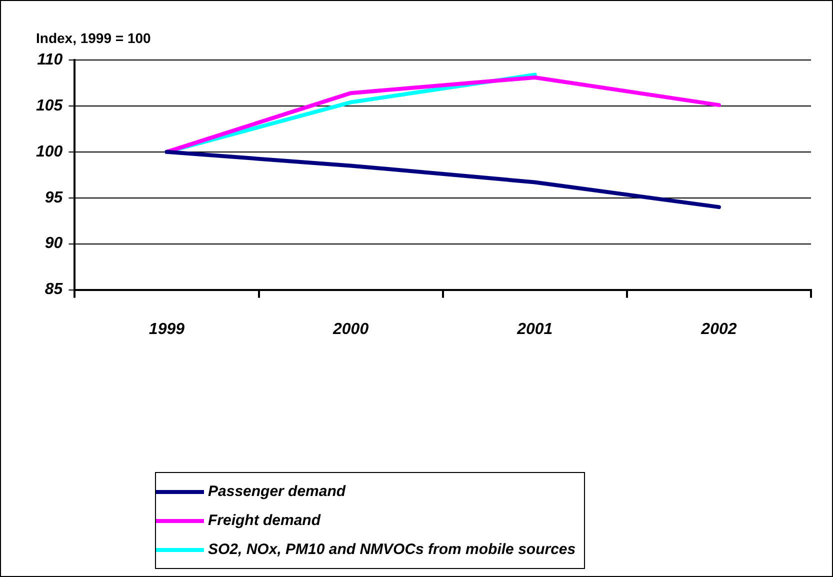 This screenshot has width=833, height=577. I want to click on y-tick-label: 110, so click(50, 59).